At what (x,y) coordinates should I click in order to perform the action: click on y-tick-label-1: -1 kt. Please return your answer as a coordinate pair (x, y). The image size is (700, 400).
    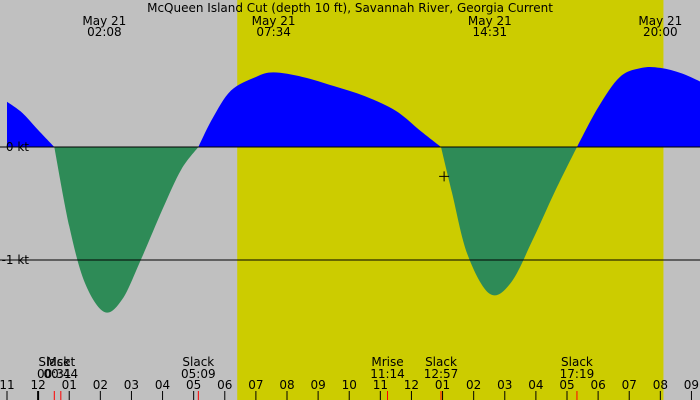
    Looking at the image, I should click on (16, 260).